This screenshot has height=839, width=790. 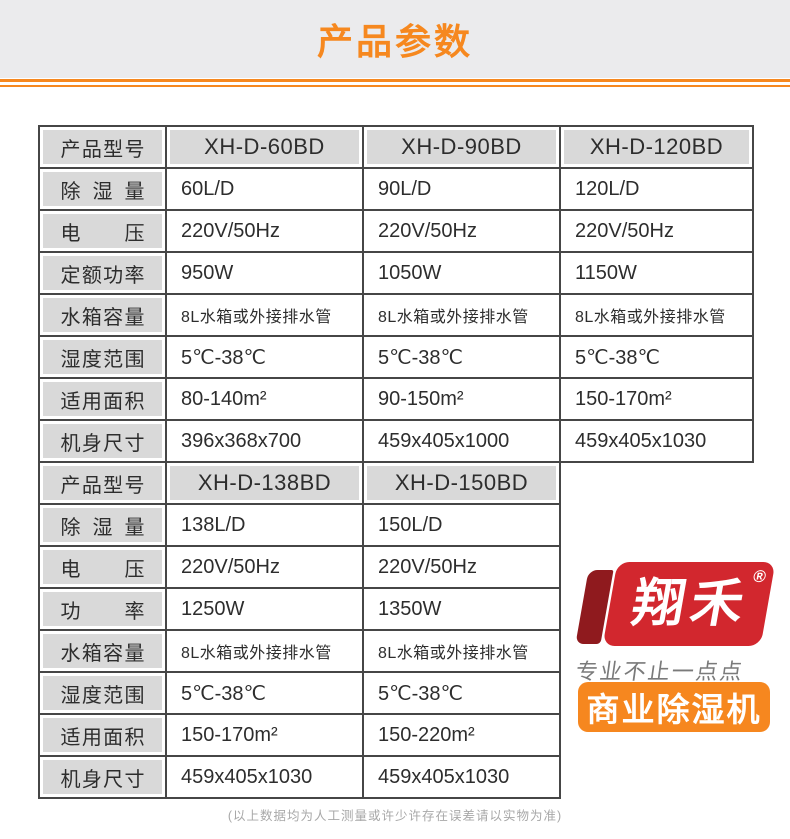 What do you see at coordinates (421, 398) in the screenshot?
I see `spec-value: 90-150m²` at bounding box center [421, 398].